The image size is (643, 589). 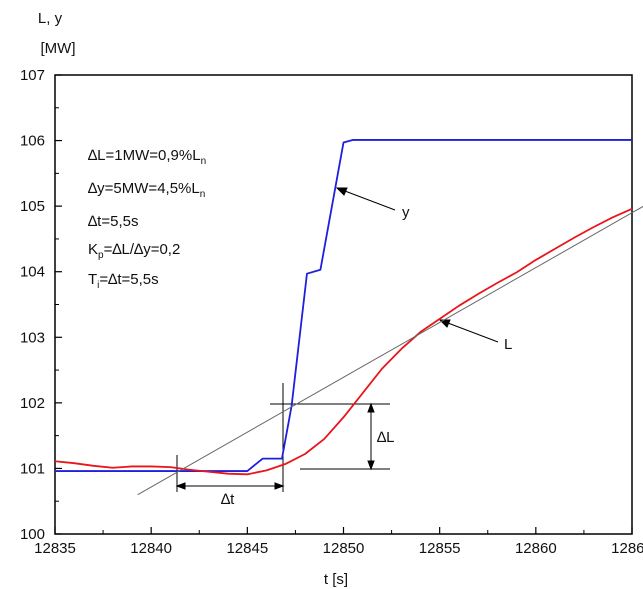 I want to click on series-label-L: L, so click(x=508, y=344).